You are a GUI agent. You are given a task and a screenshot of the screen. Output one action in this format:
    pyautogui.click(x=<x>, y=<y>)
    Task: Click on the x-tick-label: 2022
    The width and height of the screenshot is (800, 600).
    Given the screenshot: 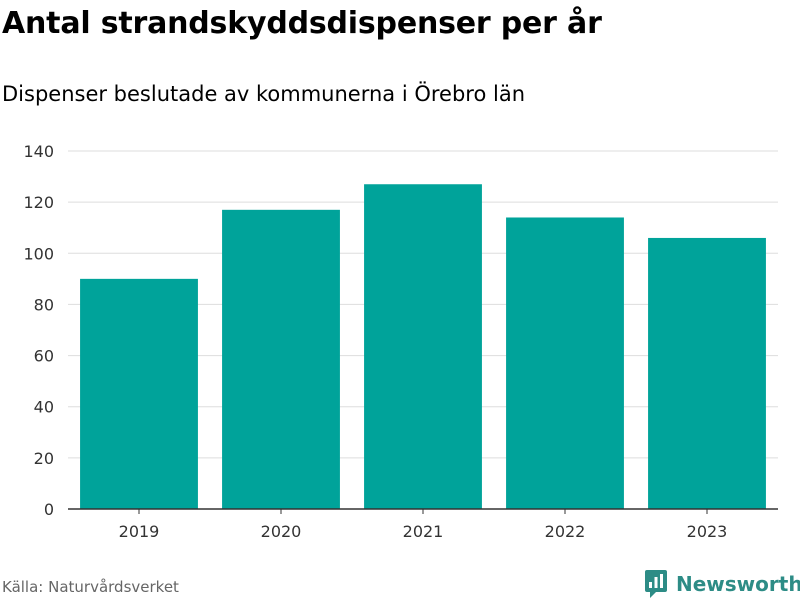 What is the action you would take?
    pyautogui.click(x=565, y=531)
    